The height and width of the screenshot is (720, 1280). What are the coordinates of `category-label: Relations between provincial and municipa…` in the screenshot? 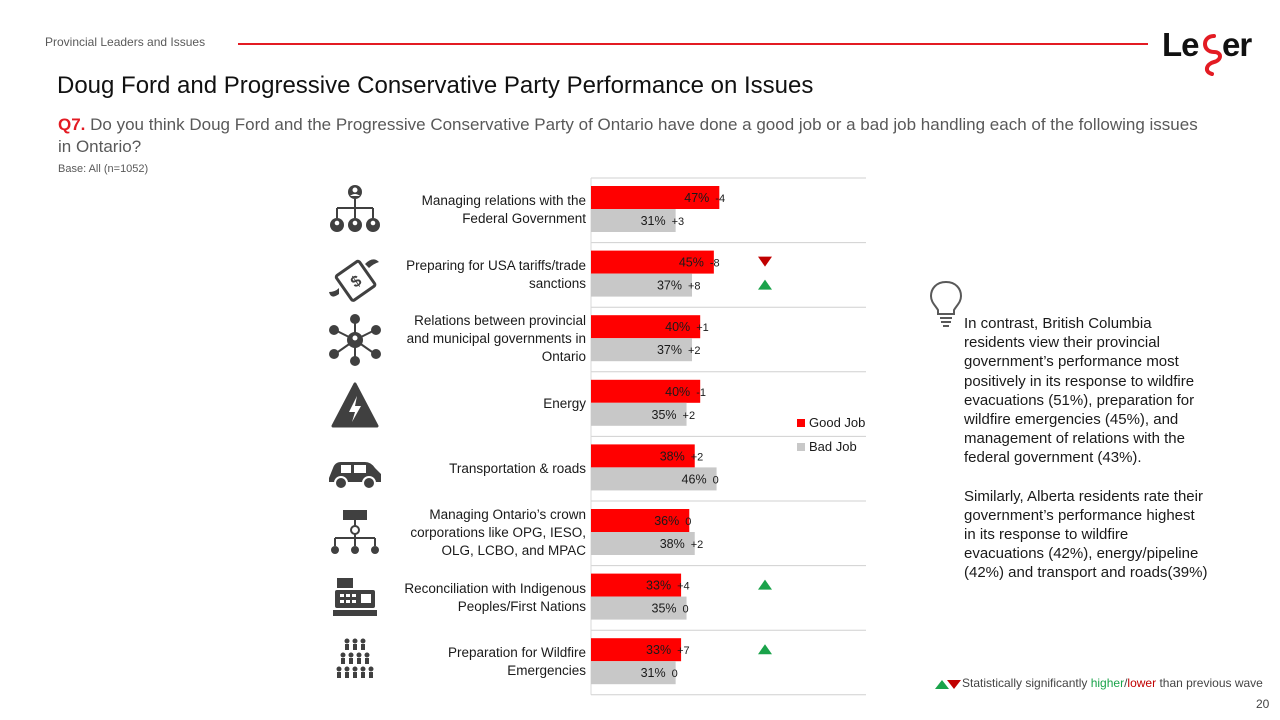 It's located at (496, 339).